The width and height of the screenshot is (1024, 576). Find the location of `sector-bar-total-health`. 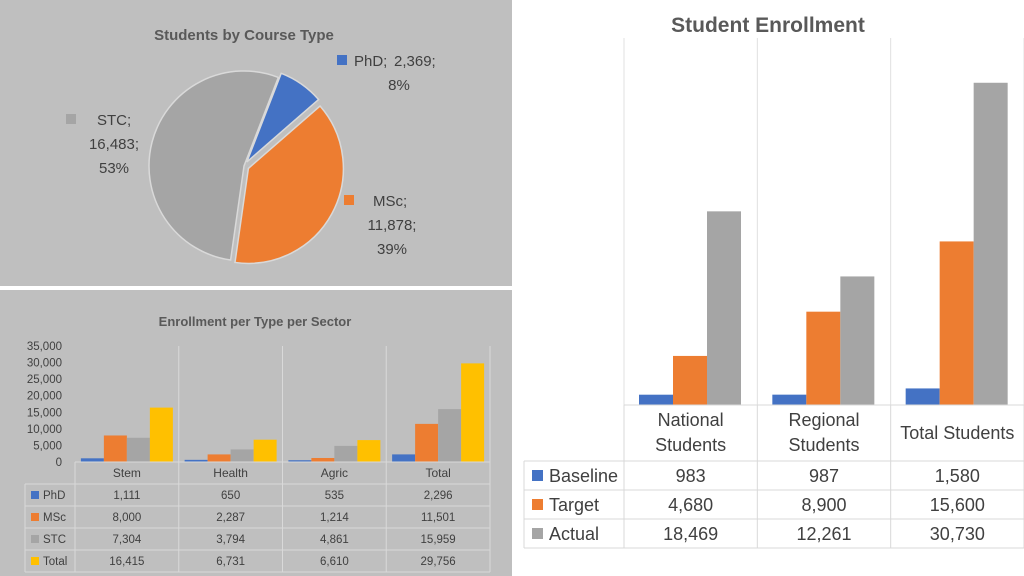

sector-bar-total-health is located at coordinates (265, 450).